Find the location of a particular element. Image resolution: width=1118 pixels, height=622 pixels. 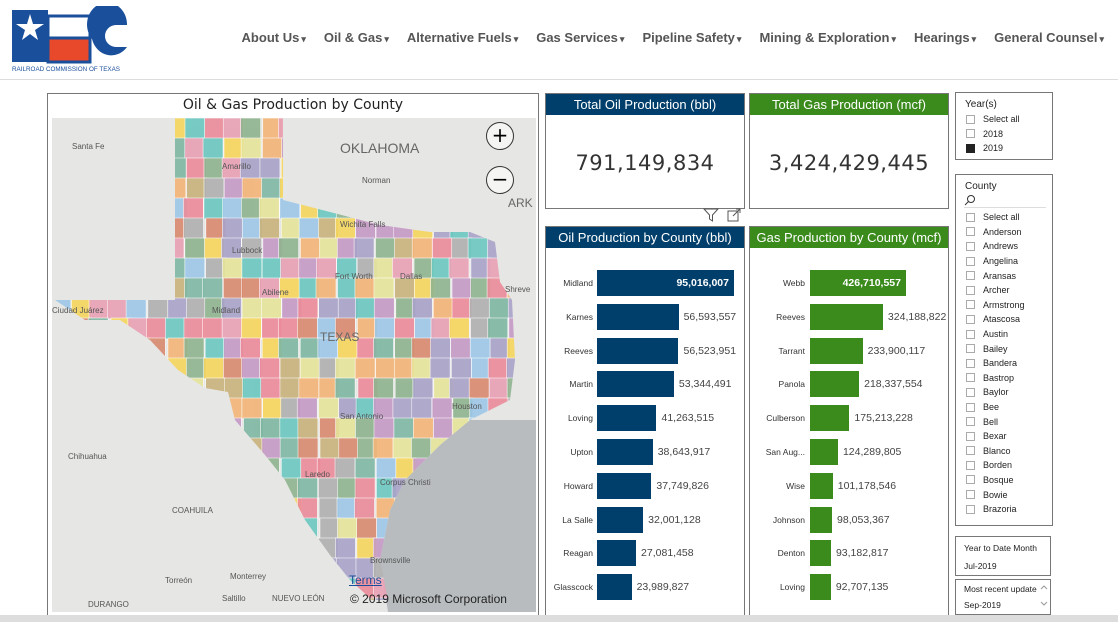

bar-row: Panola 218,337,554 is located at coordinates (849, 384).